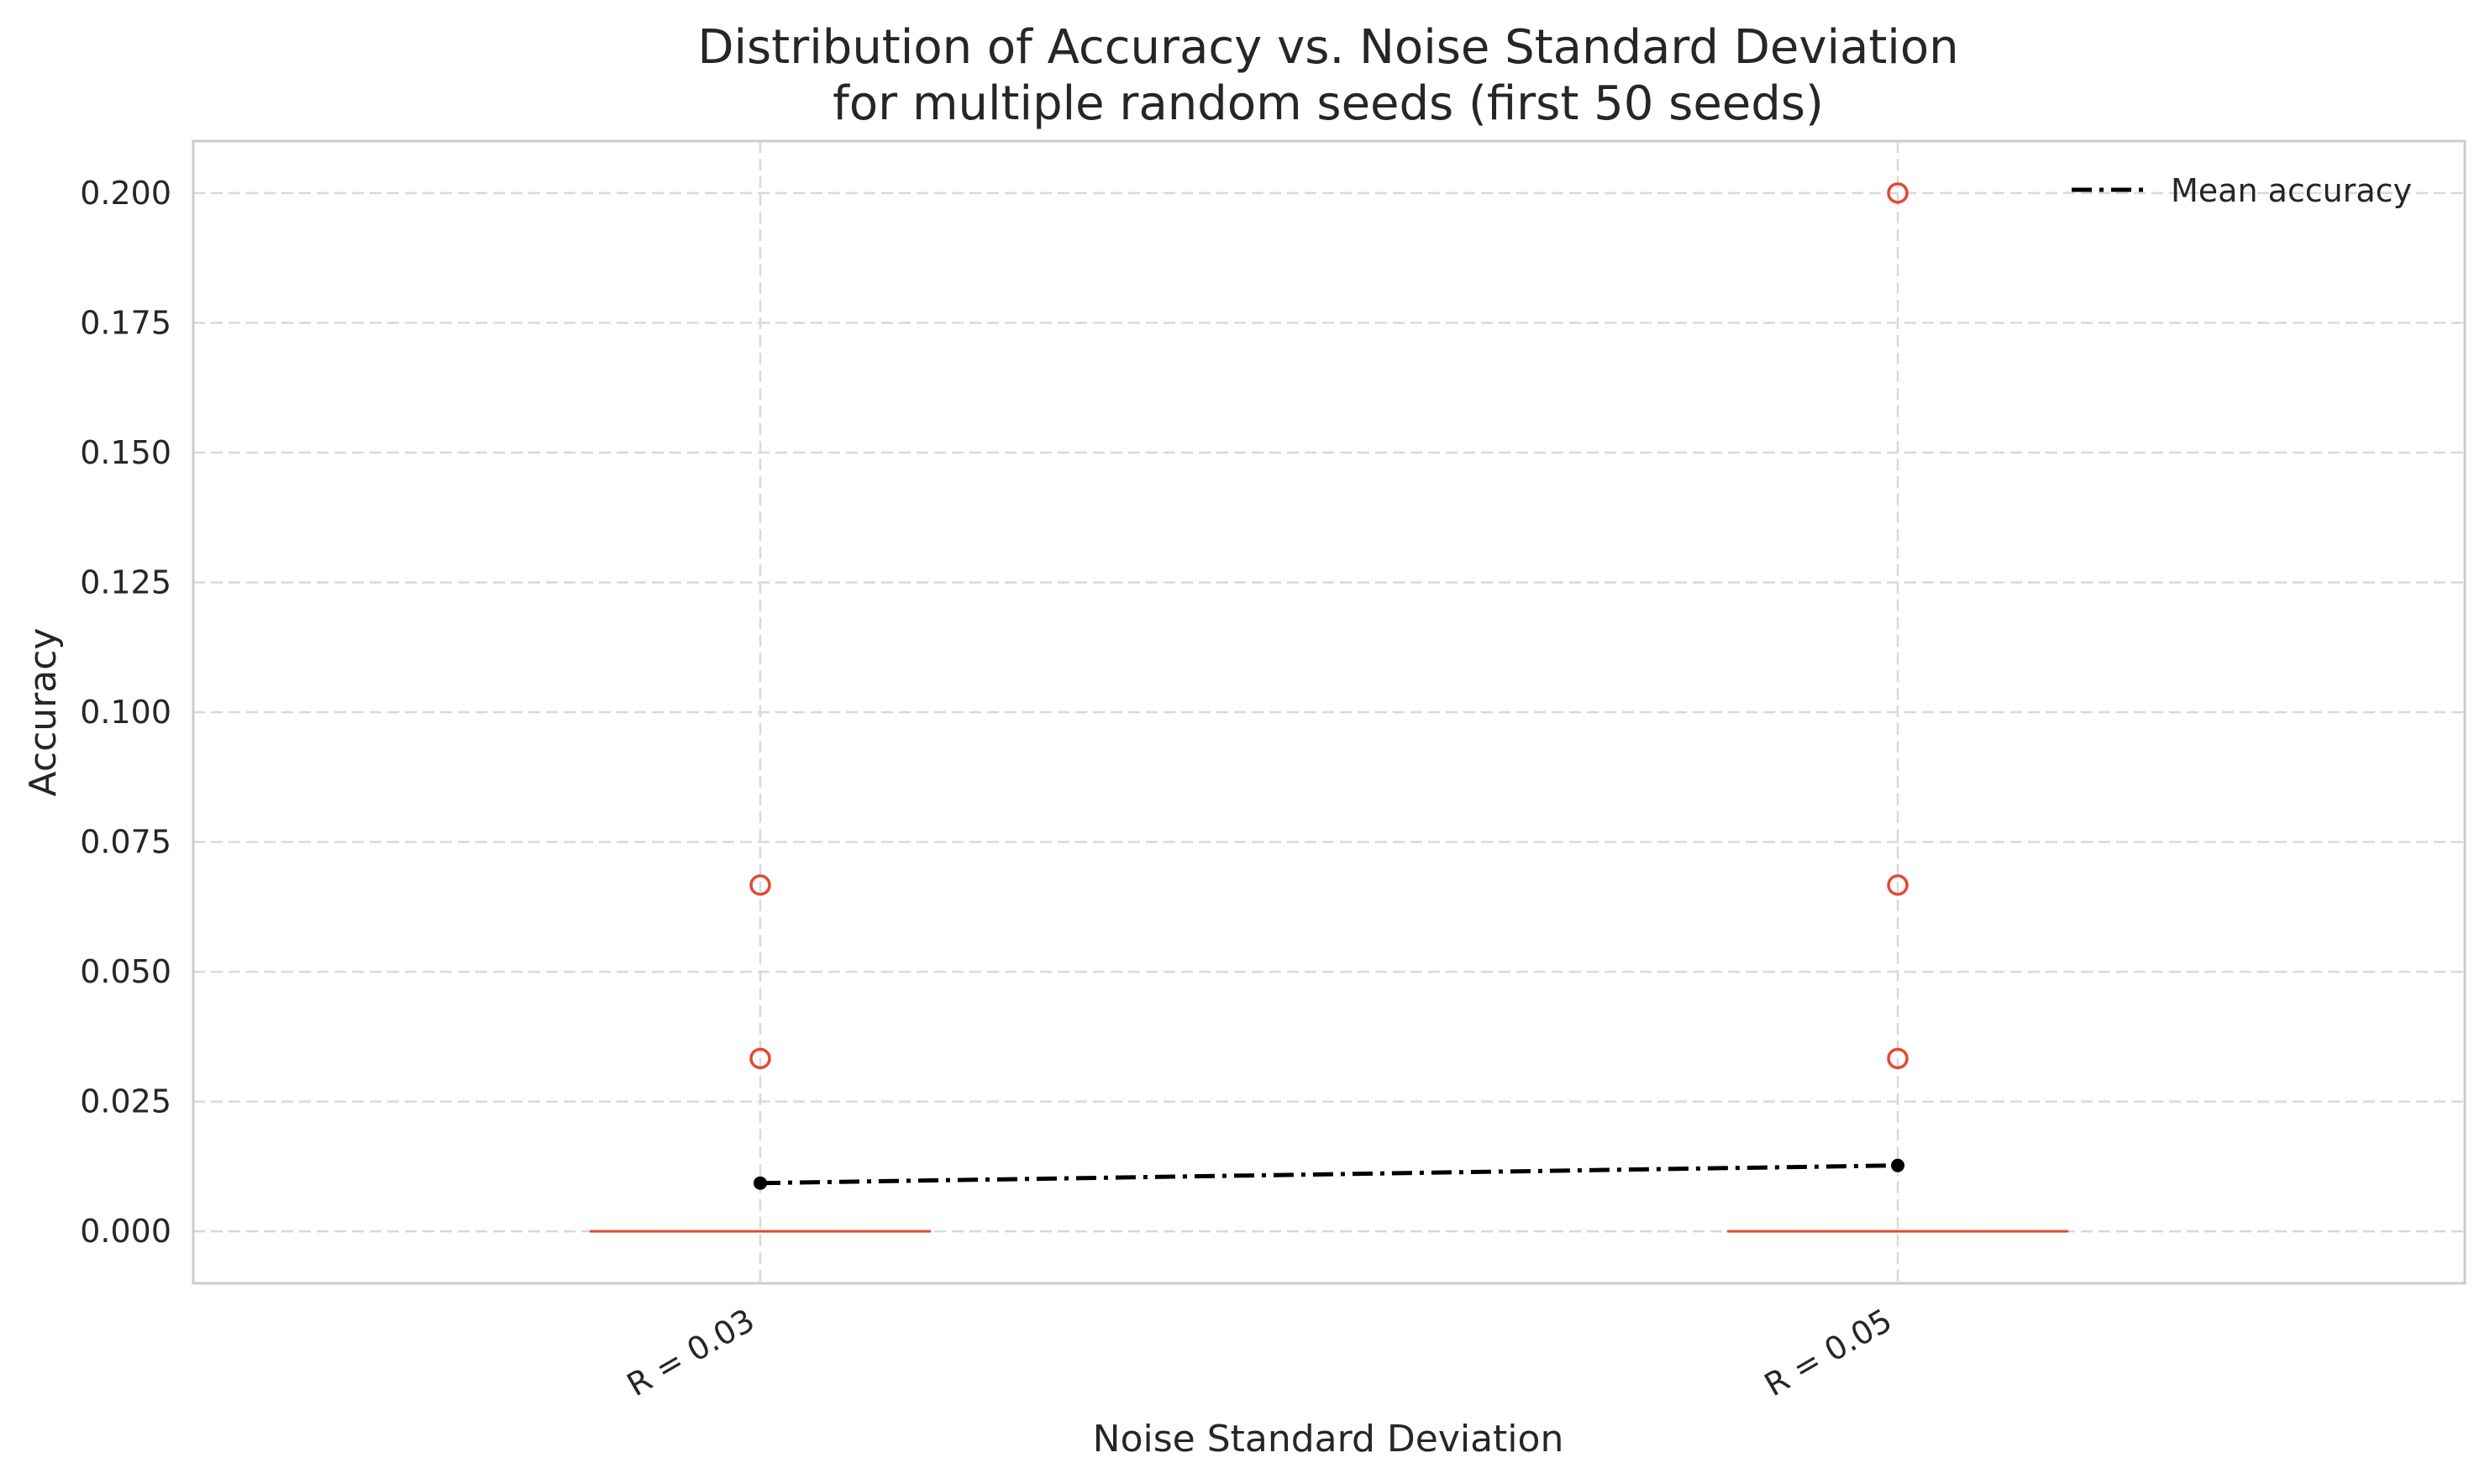 This screenshot has width=2490, height=1484. What do you see at coordinates (126, 452) in the screenshot?
I see `y-tick-label: 0.150` at bounding box center [126, 452].